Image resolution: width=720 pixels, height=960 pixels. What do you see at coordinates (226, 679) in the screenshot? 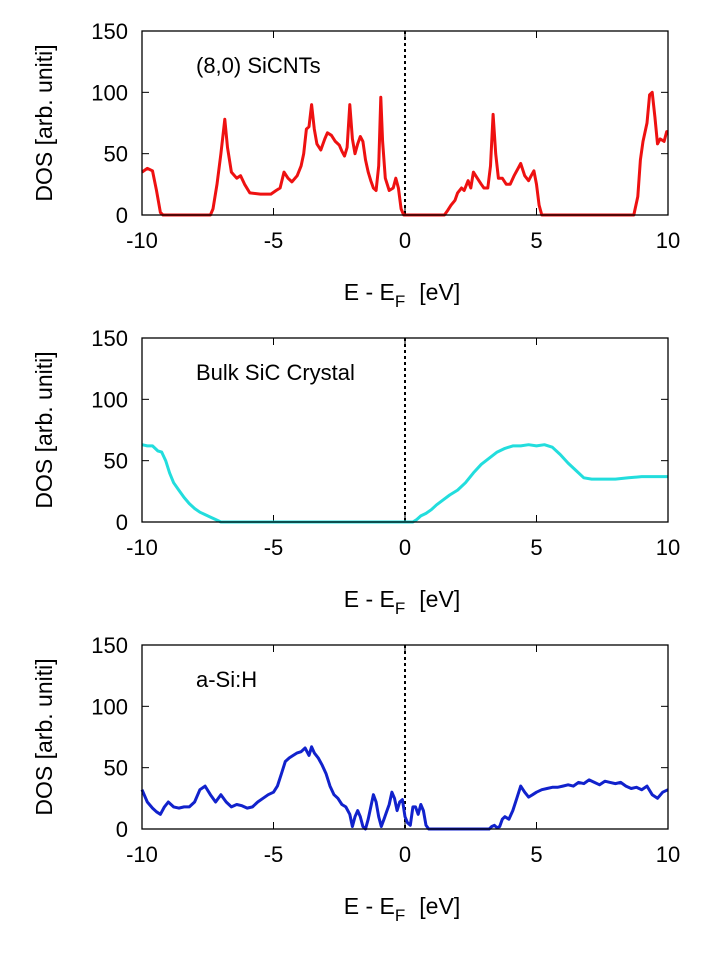
I see `panel-annotation: a-Si:H` at bounding box center [226, 679].